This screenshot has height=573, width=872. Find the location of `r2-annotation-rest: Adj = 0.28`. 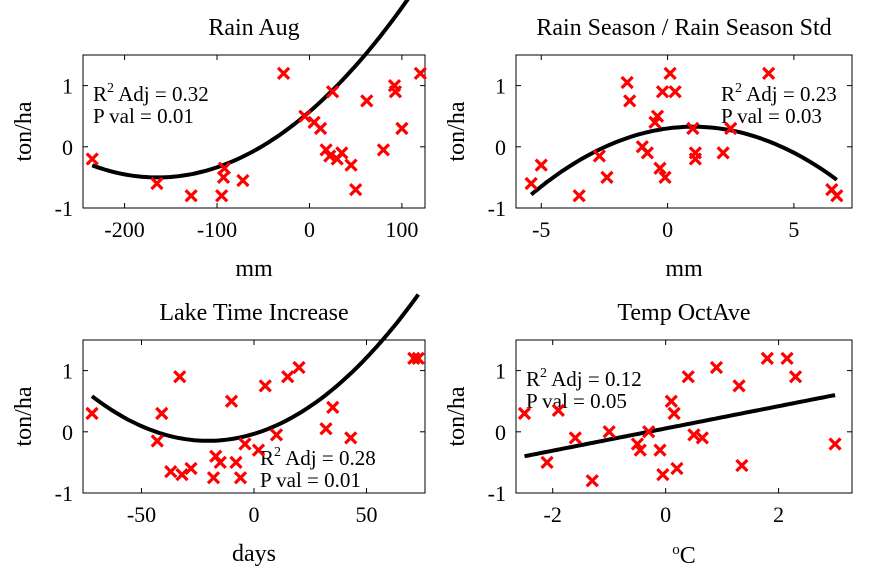

r2-annotation-rest: Adj = 0.28 is located at coordinates (328, 458).